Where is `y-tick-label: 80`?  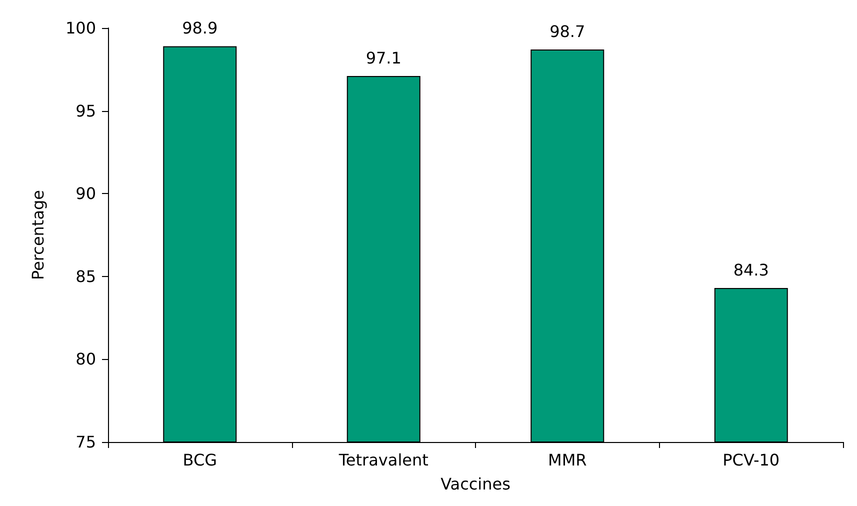 y-tick-label: 80 is located at coordinates (86, 359).